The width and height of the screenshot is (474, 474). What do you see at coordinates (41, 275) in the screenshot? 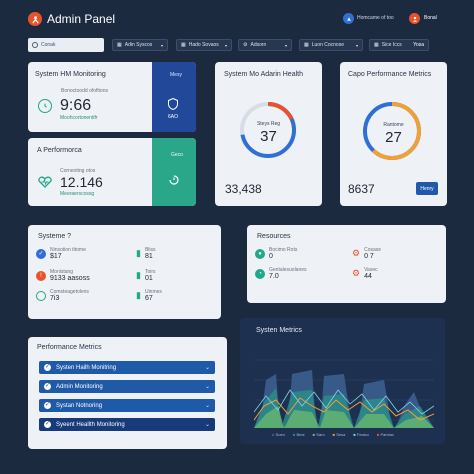
I see `warning-icon: !` at bounding box center [41, 275].